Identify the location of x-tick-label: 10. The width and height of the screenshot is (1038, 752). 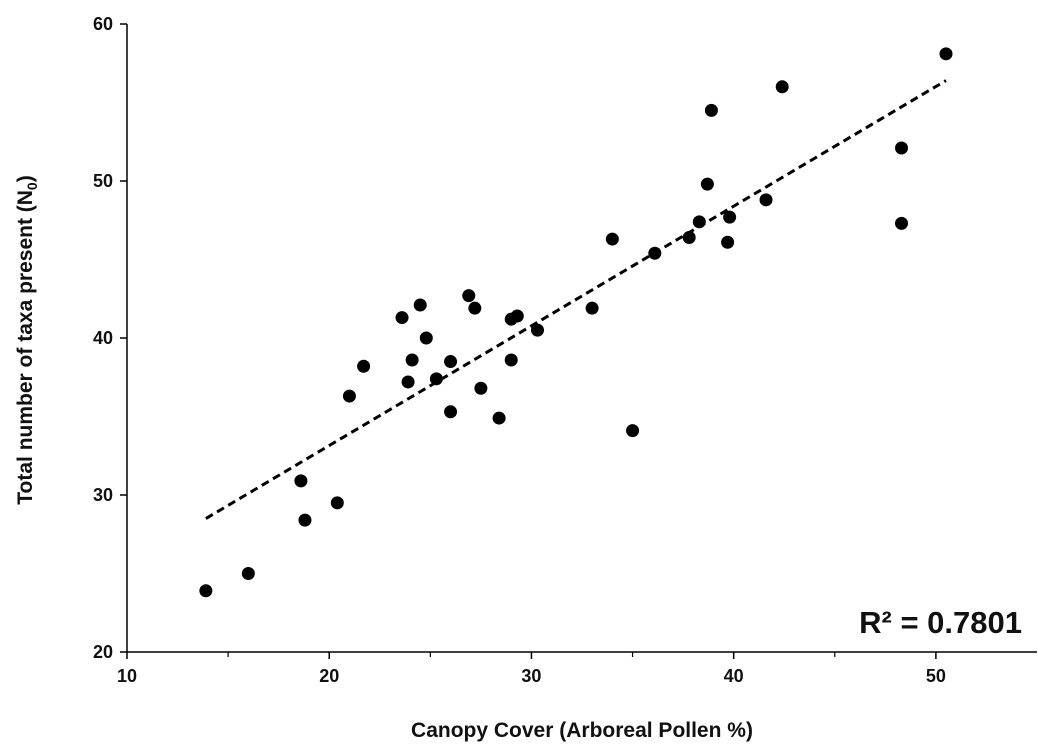
(127, 676).